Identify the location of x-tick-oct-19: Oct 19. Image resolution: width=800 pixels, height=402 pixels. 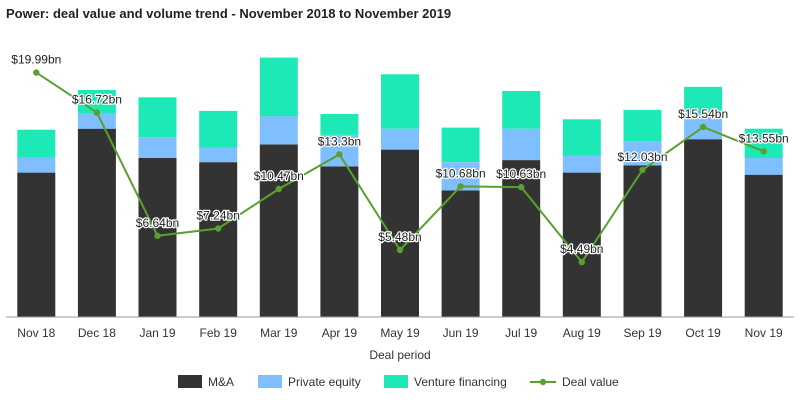
(703, 333).